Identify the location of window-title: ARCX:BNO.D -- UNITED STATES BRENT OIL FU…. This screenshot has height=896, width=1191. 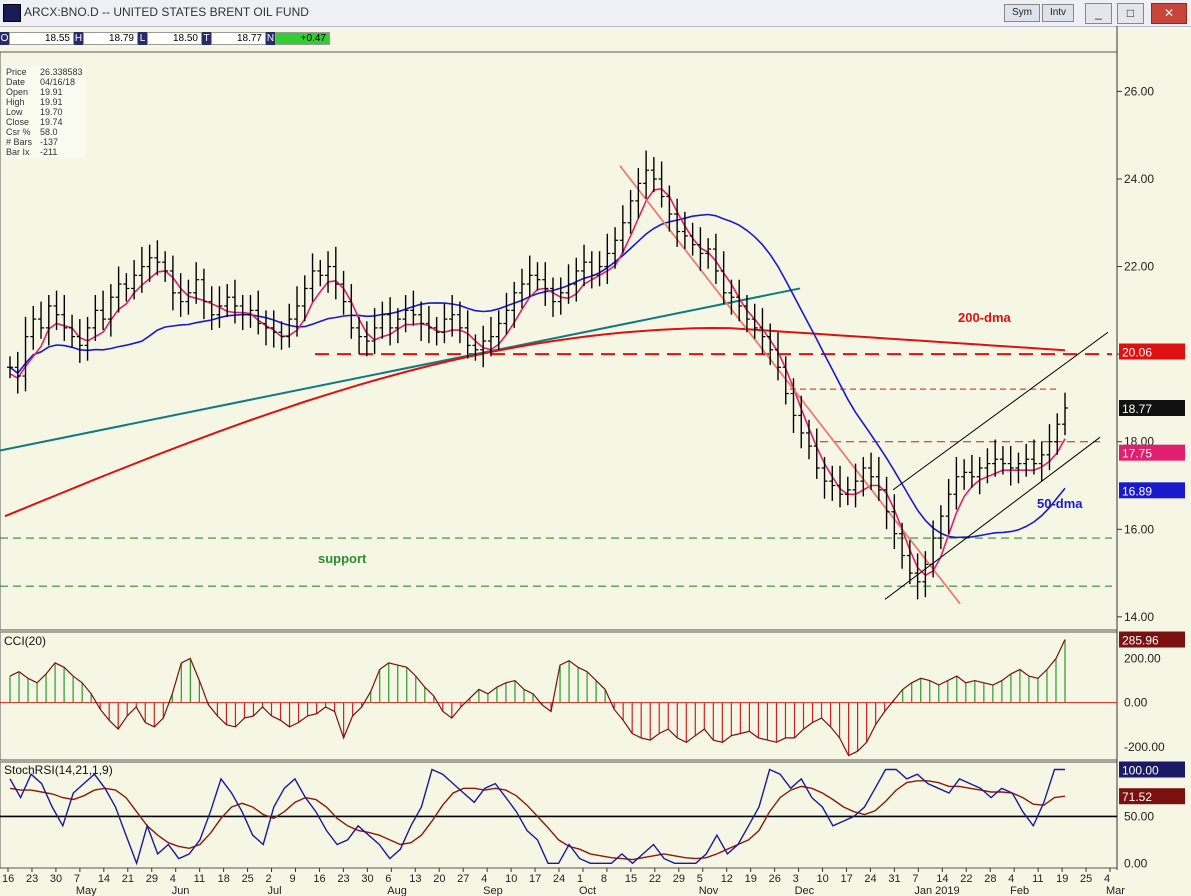
(166, 12).